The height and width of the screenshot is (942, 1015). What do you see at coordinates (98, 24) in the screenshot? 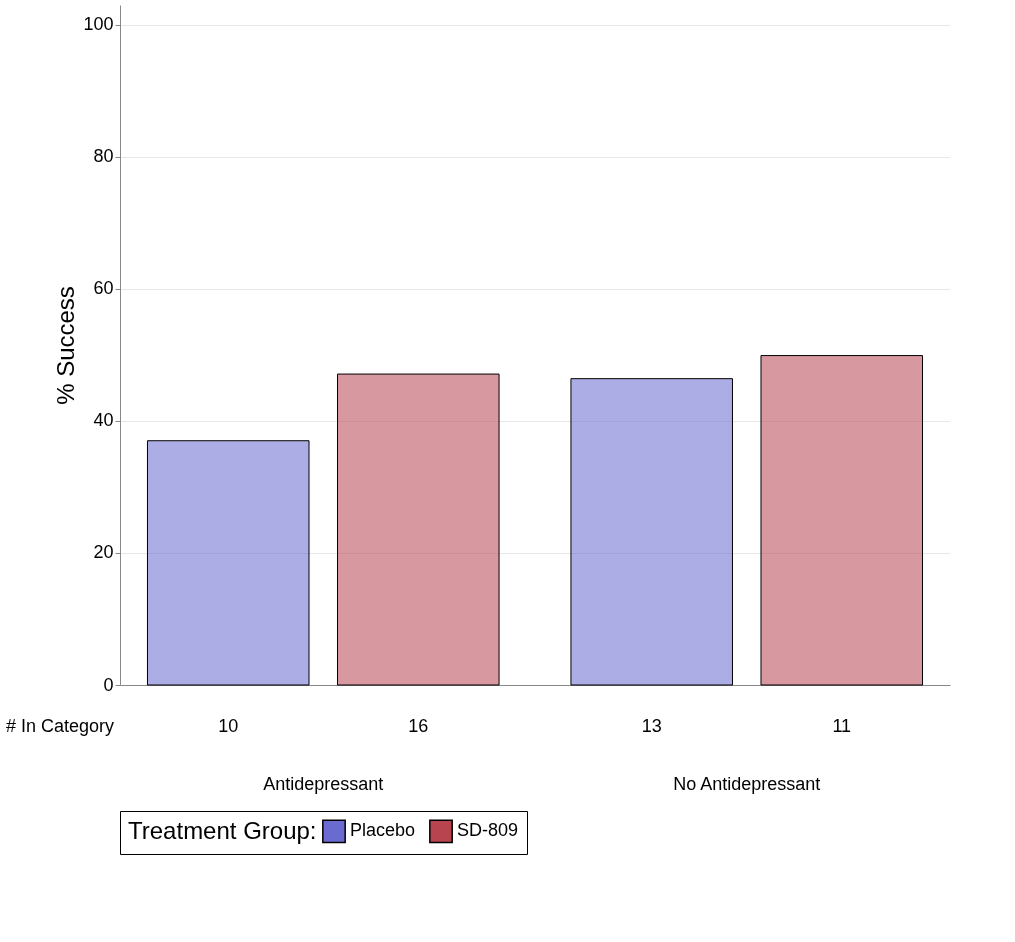
I see `y-tick-label: 100` at bounding box center [98, 24].